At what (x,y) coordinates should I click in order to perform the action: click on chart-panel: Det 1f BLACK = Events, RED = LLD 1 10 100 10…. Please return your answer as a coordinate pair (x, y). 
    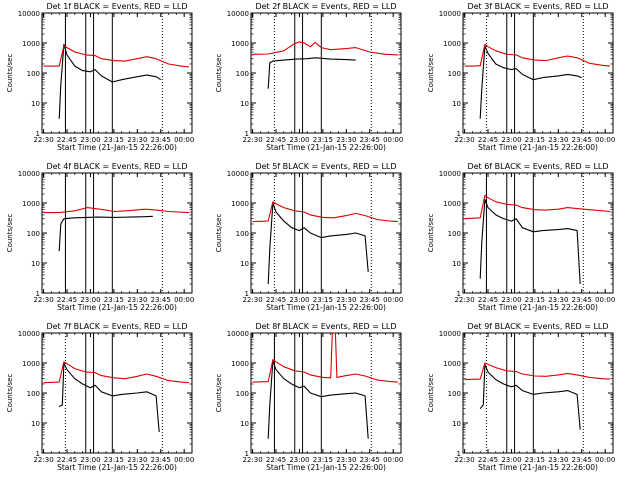
    Looking at the image, I should click on (100, 77).